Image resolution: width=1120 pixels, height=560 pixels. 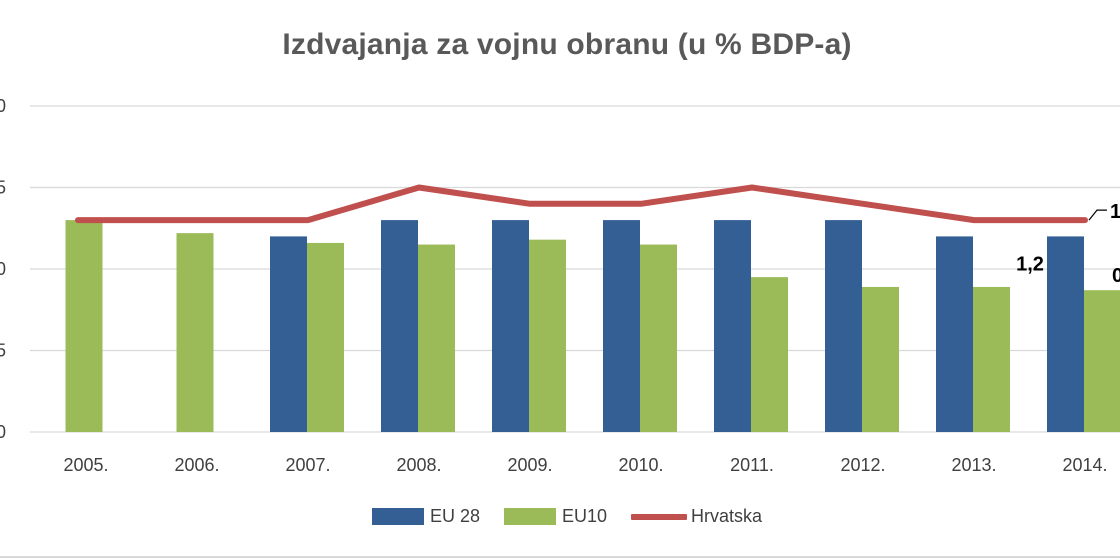 I want to click on data-label-eu10: 0, so click(x=1116, y=276).